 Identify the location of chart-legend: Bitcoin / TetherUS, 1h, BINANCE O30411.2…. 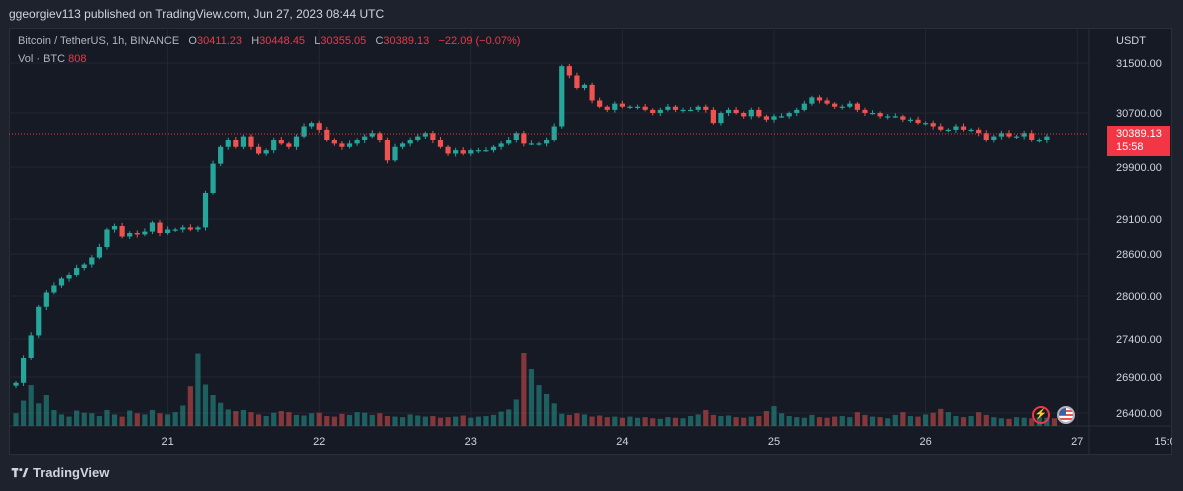
(269, 41).